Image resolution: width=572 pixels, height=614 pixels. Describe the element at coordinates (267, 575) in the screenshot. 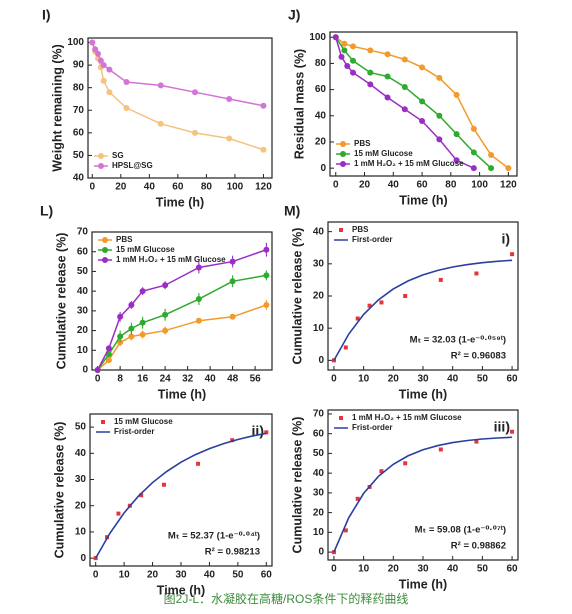

I see `x-tick-label: 60` at that location.